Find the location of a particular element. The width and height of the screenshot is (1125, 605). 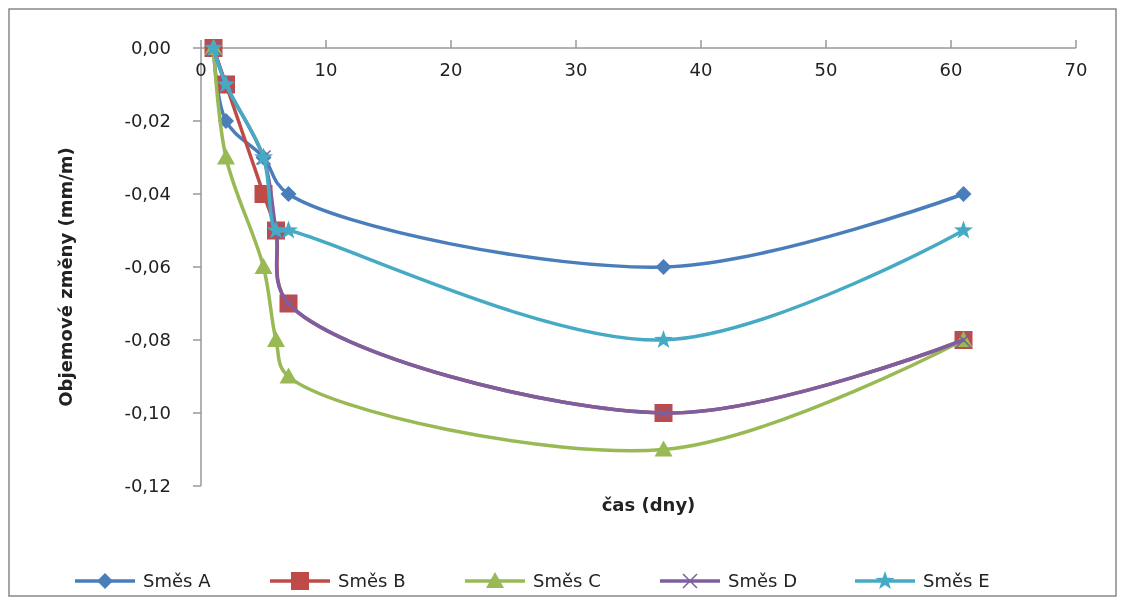

x-axis-title: čas (dny) is located at coordinates (648, 504).